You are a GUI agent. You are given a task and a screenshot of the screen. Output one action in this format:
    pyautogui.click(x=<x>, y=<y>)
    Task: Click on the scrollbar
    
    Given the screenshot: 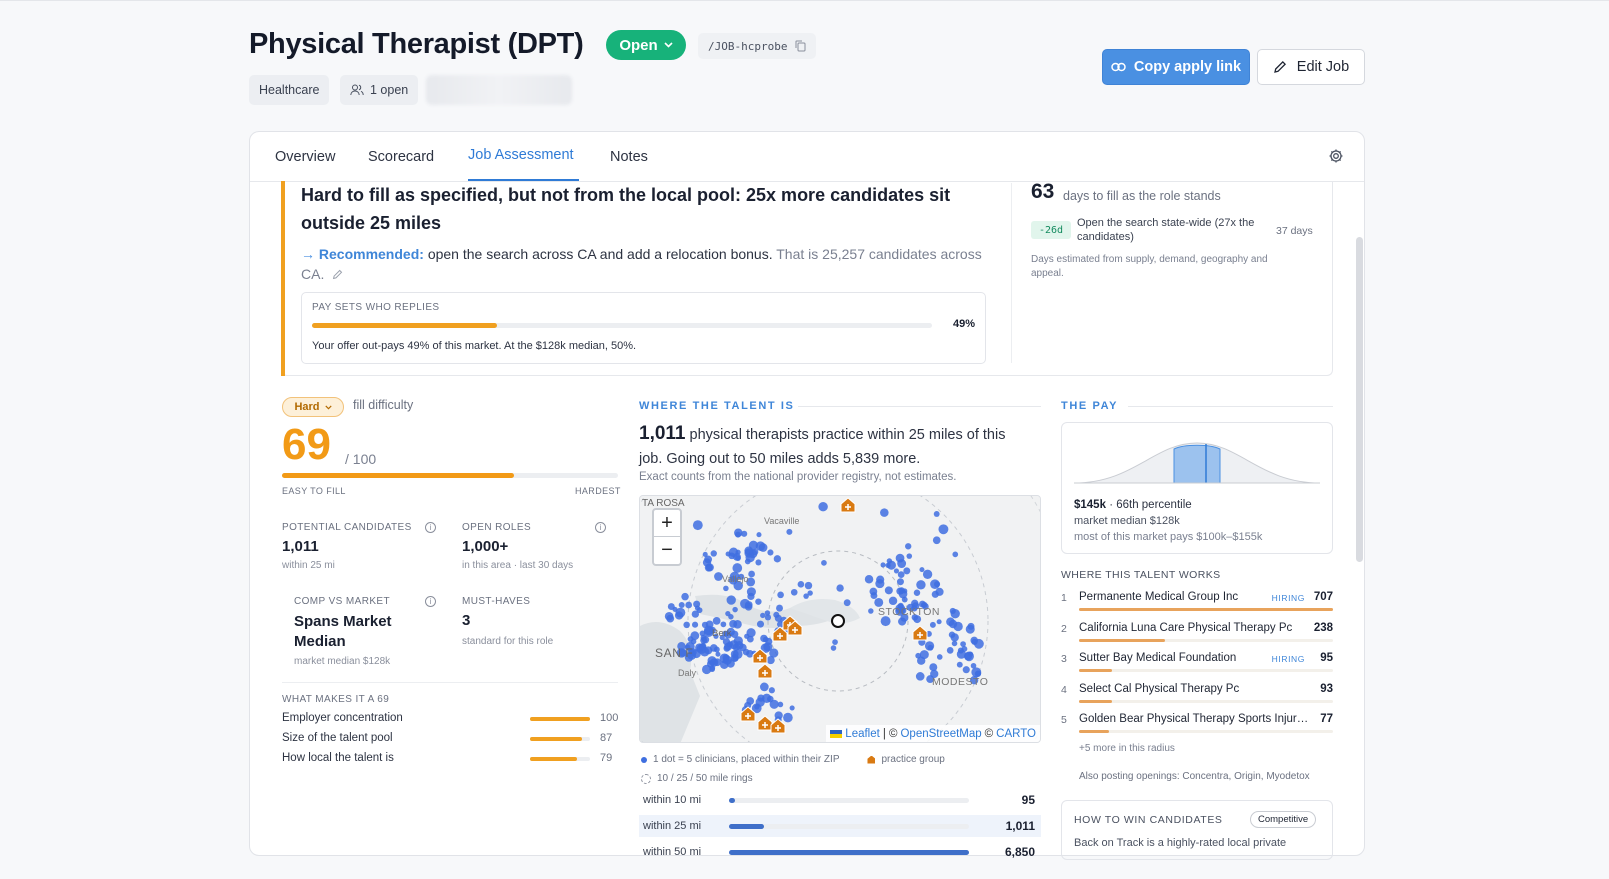 What is the action you would take?
    pyautogui.click(x=1359, y=399)
    